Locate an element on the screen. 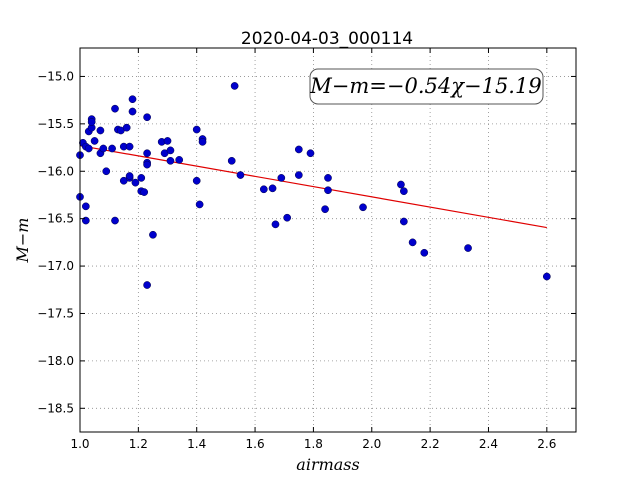 The image size is (640, 480). x-tick-label: 2.4 is located at coordinates (488, 444).